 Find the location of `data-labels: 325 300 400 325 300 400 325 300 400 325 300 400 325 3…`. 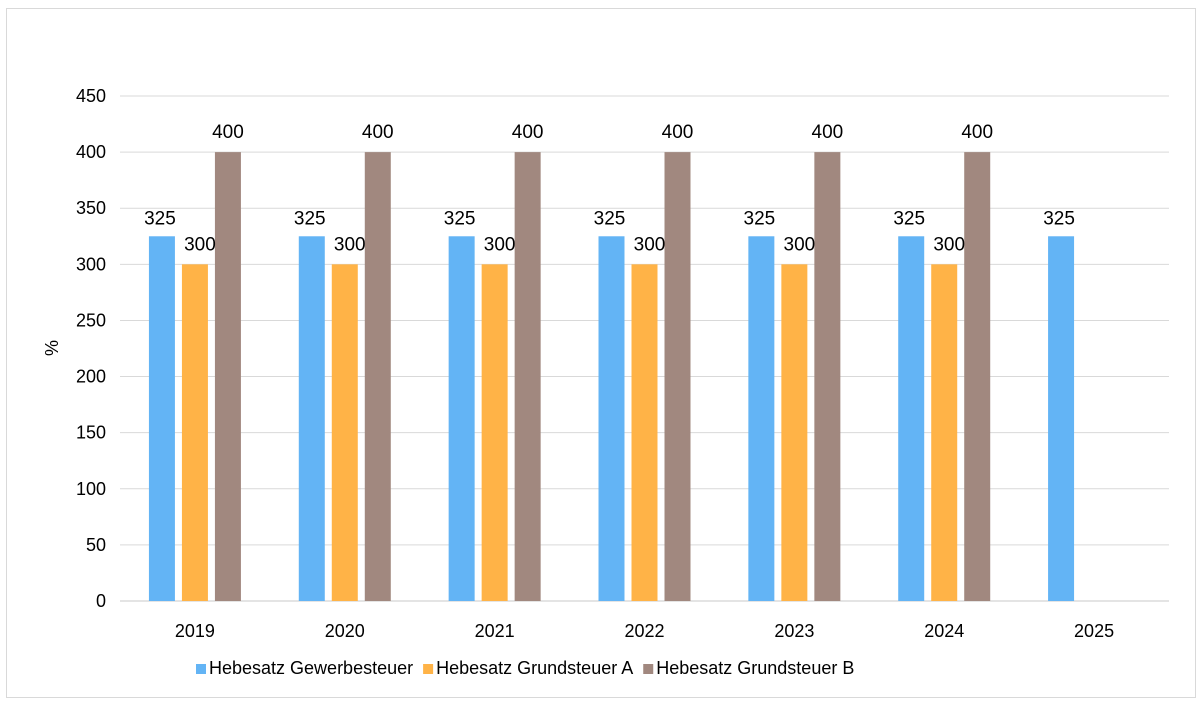

data-labels: 325 300 400 325 300 400 325 300 400 325 300 400 325 3… is located at coordinates (609, 188).